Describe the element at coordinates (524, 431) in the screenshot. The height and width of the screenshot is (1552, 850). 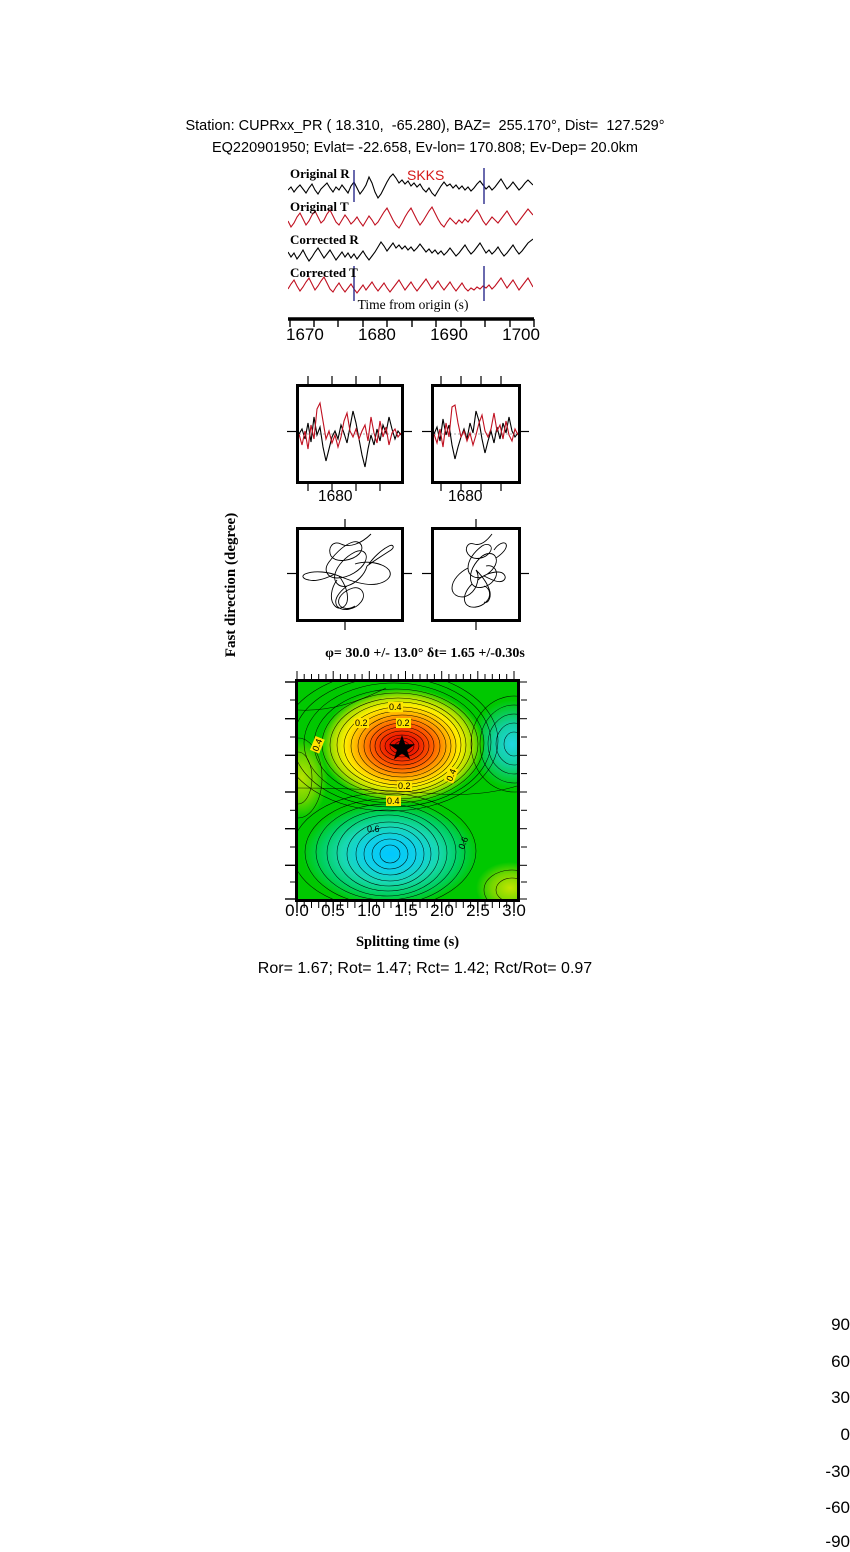
I see `mid-box-tick-right-axis-right` at that location.